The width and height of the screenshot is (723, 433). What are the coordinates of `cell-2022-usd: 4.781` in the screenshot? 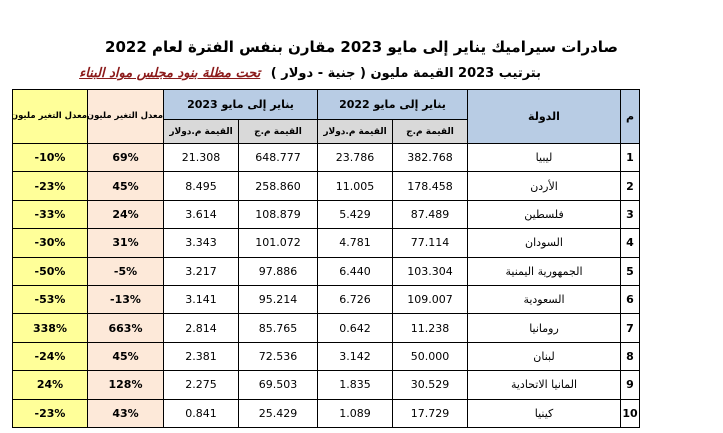 It's located at (355, 243).